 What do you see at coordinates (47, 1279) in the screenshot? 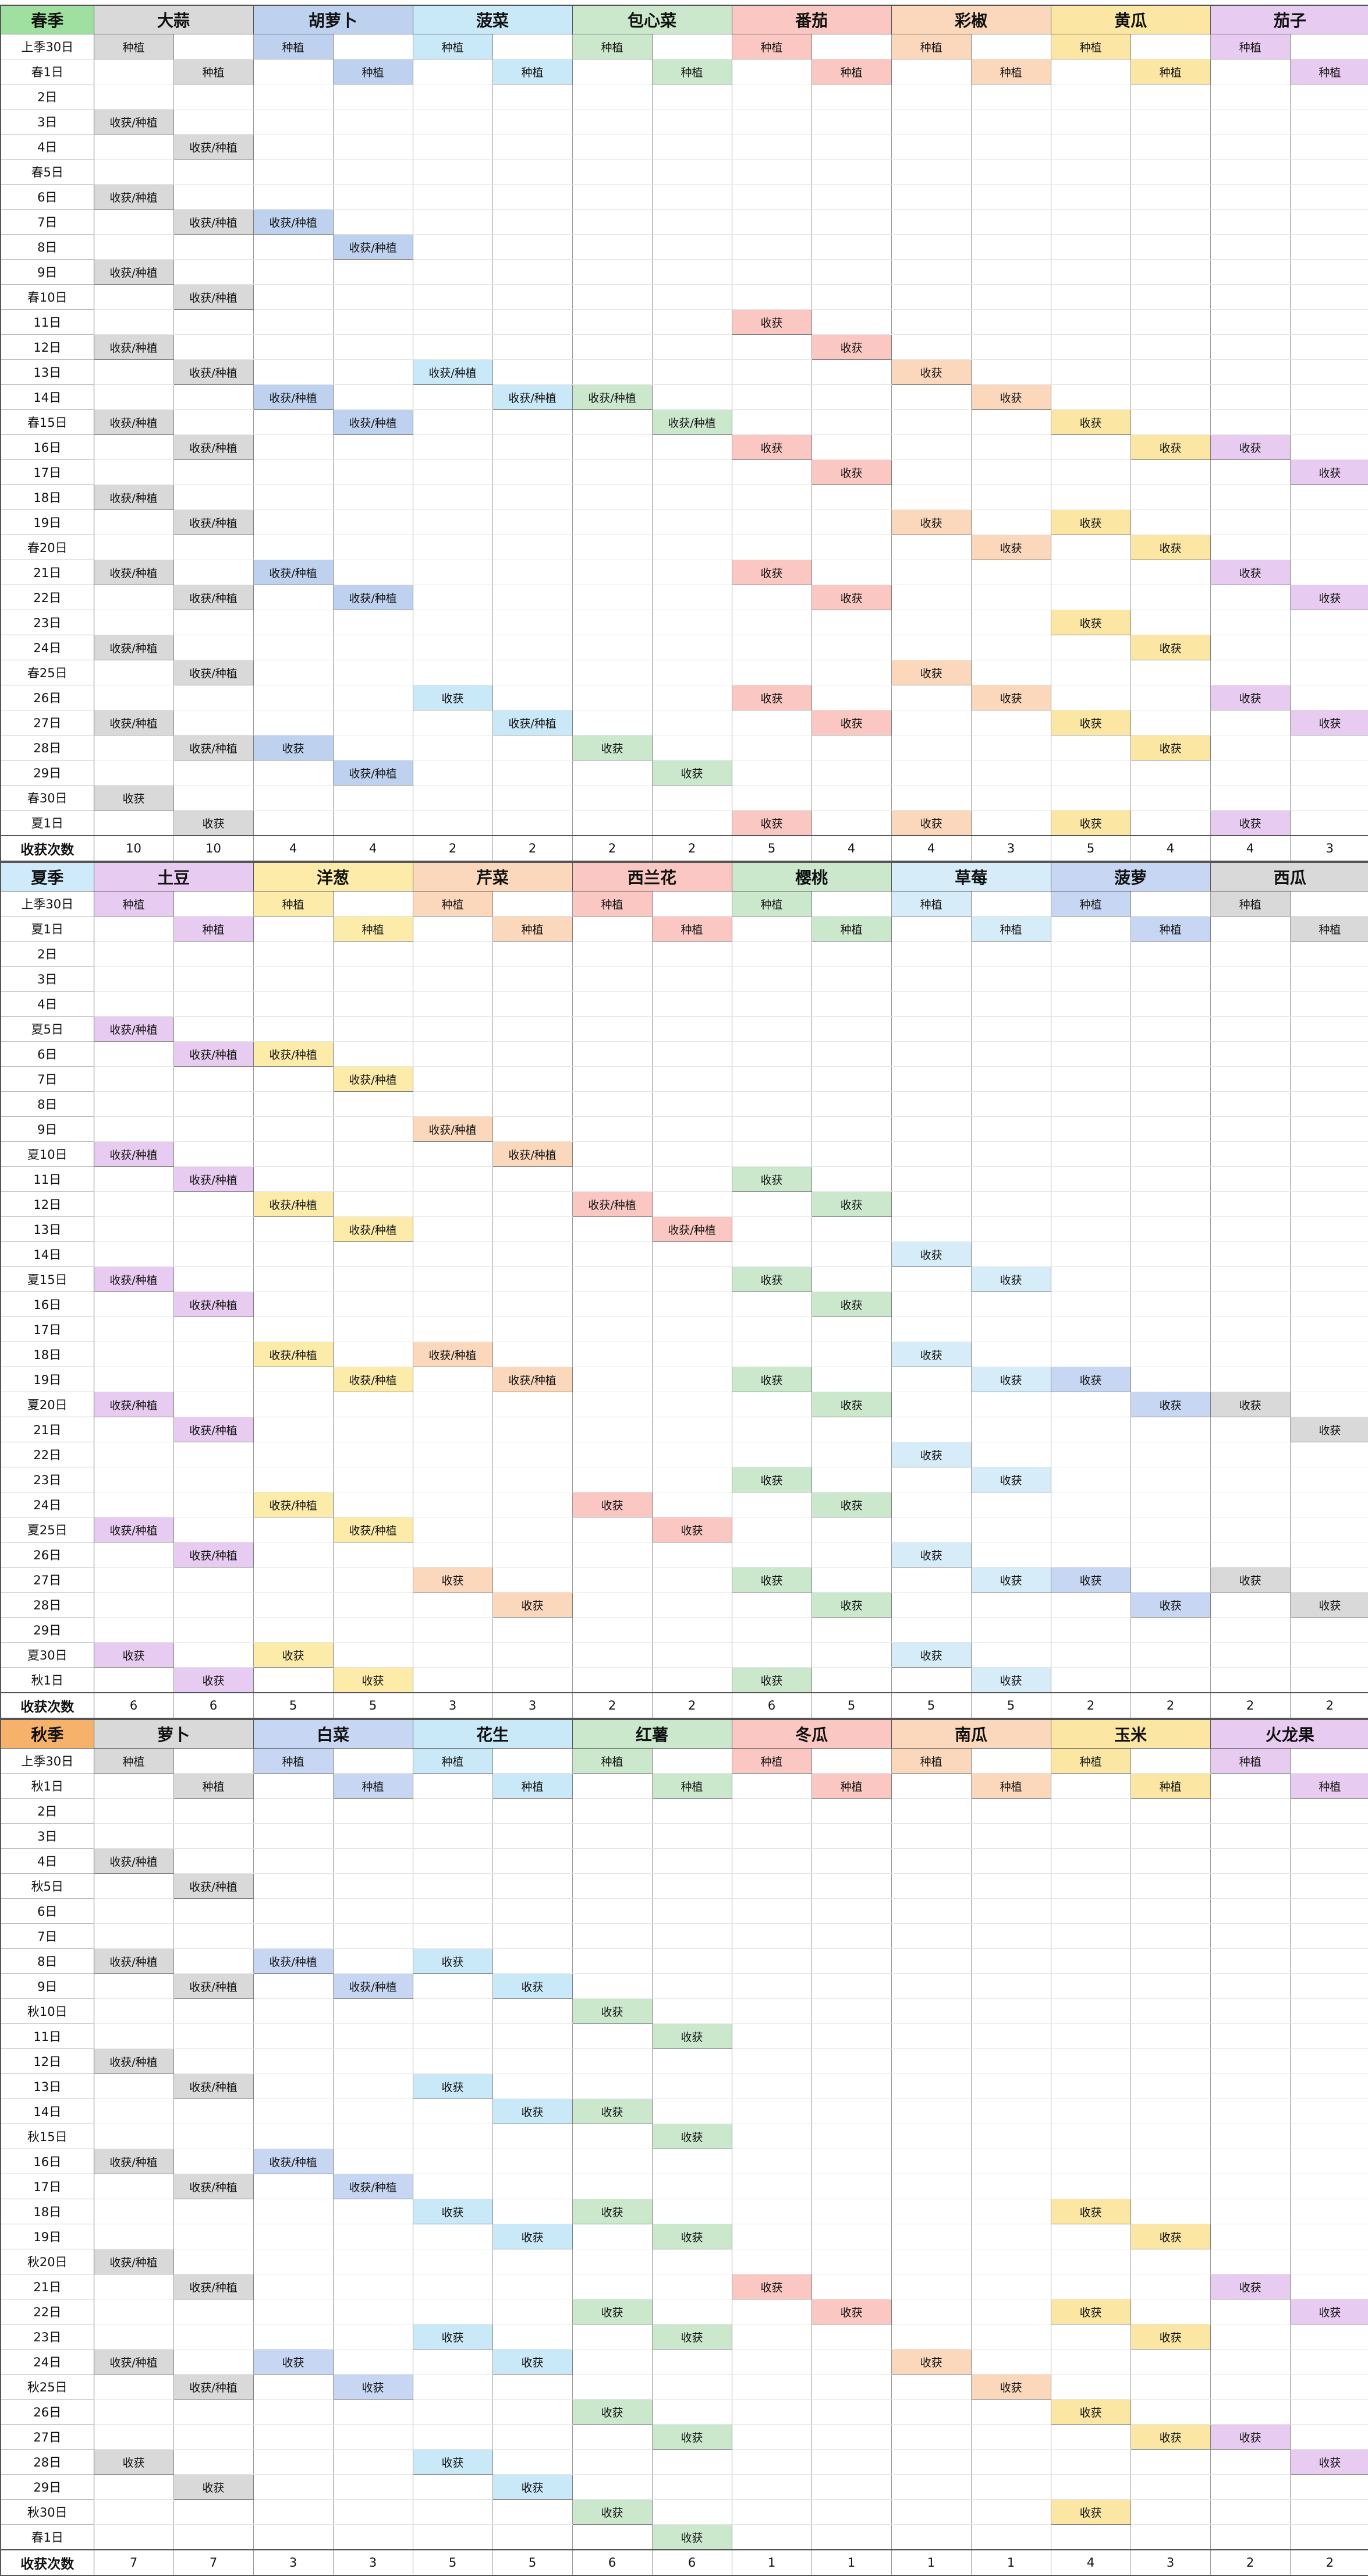
I see `day-label: 夏15日` at bounding box center [47, 1279].